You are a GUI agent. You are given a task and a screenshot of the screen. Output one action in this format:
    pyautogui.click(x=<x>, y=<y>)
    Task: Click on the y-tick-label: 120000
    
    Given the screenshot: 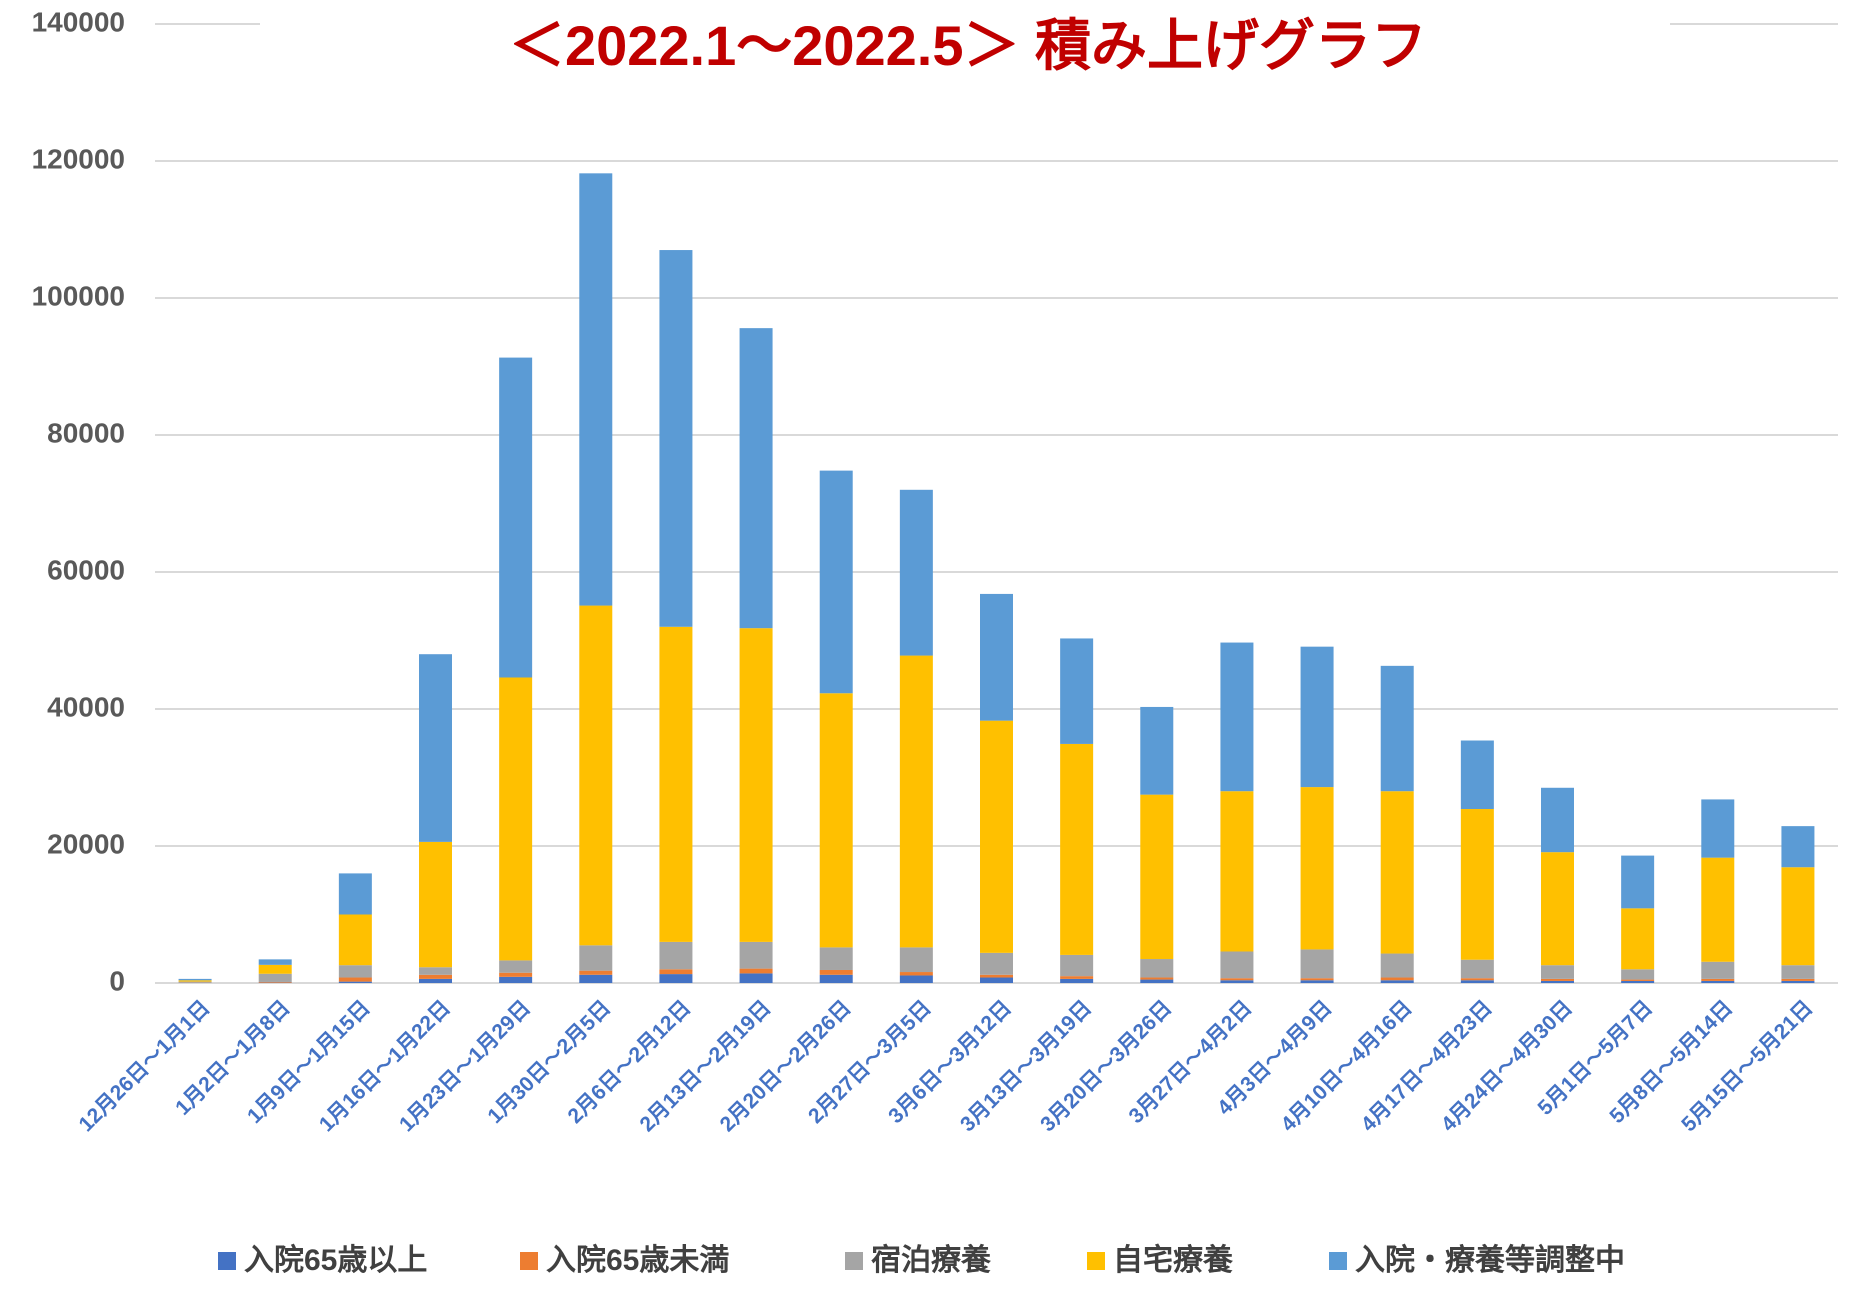 What is the action you would take?
    pyautogui.click(x=78, y=158)
    